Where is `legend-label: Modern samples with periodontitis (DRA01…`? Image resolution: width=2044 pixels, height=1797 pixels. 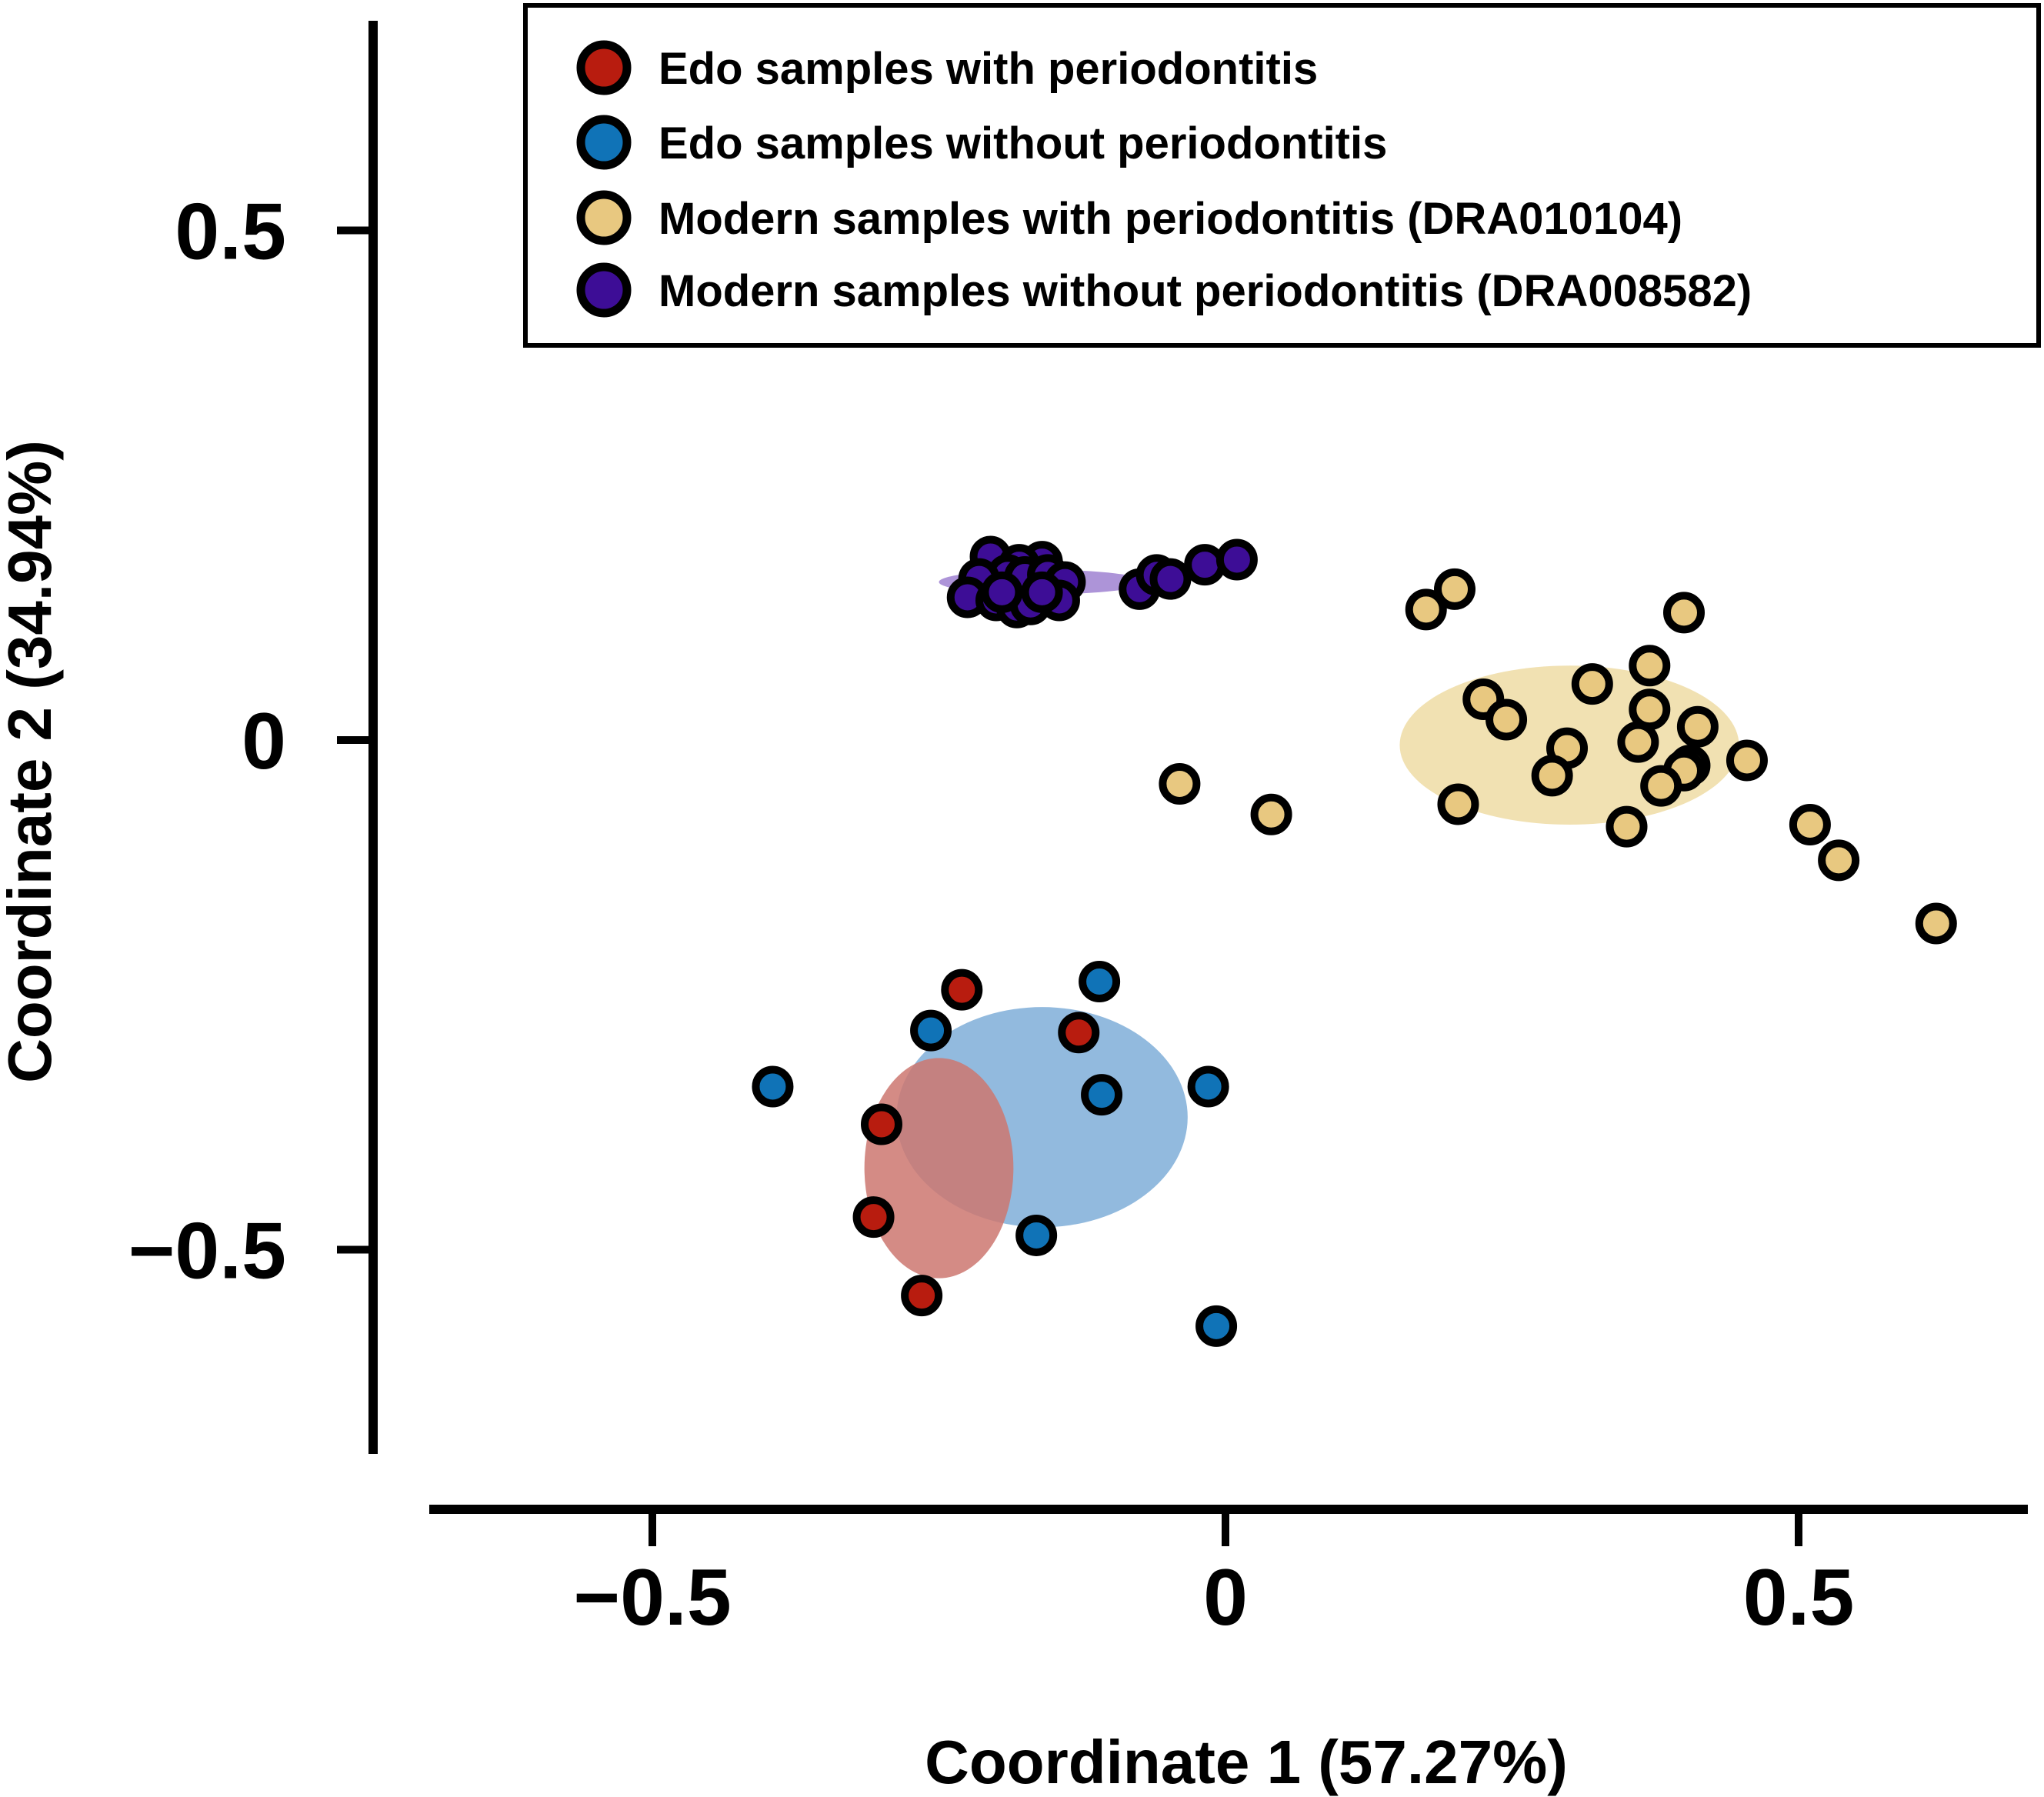
legend-label: Modern samples with periodontitis (DRA01… is located at coordinates (1170, 219).